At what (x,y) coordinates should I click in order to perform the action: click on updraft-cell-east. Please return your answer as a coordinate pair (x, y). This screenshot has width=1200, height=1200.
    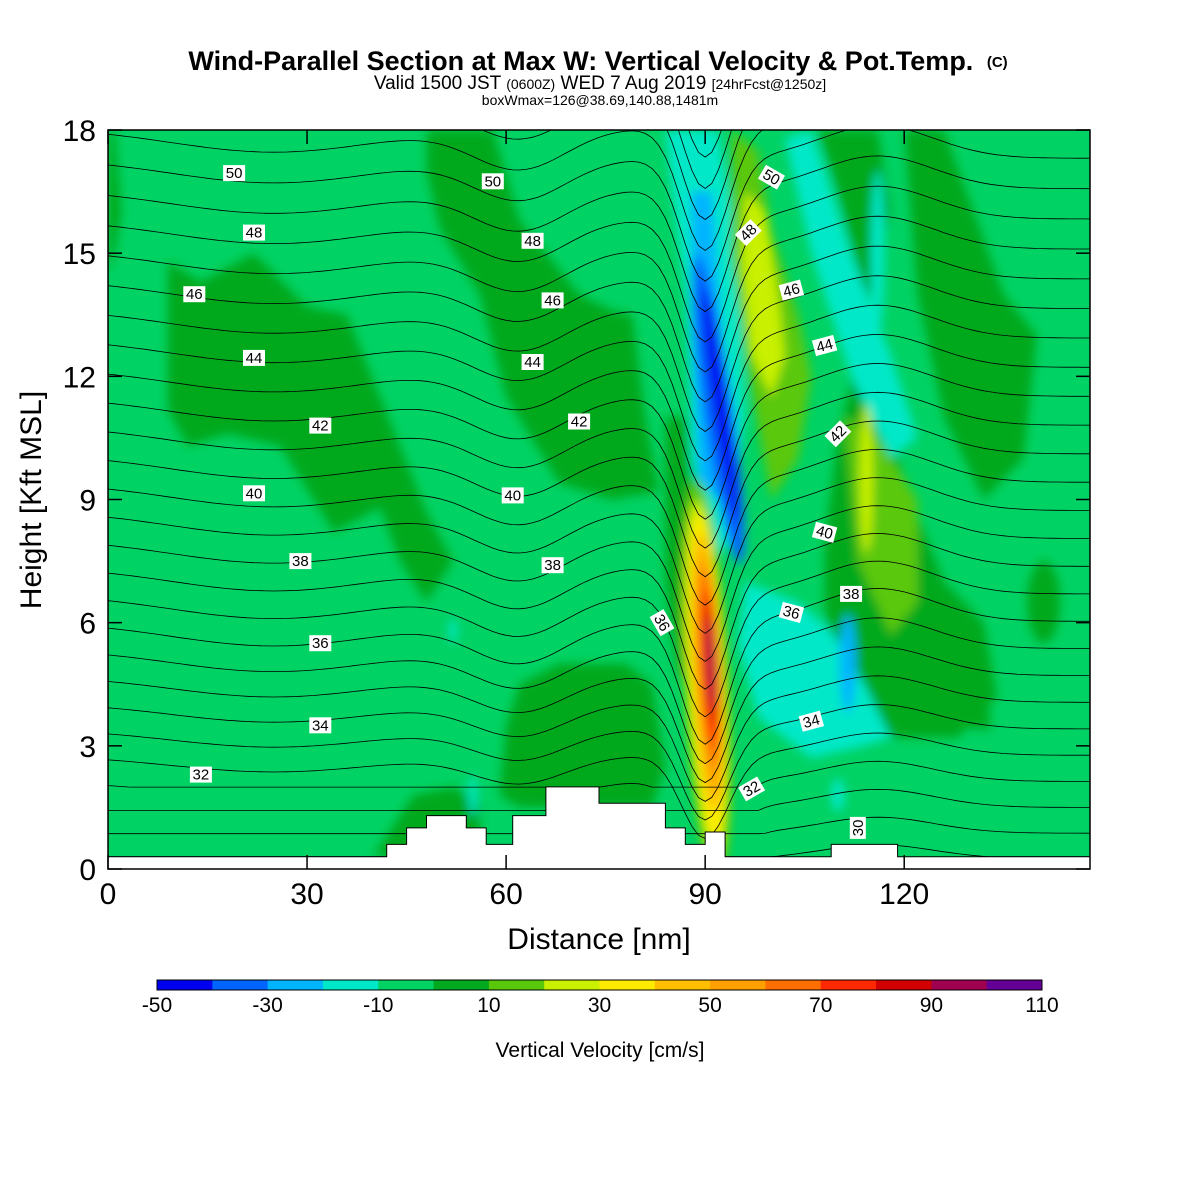
    Looking at the image, I should click on (866, 479).